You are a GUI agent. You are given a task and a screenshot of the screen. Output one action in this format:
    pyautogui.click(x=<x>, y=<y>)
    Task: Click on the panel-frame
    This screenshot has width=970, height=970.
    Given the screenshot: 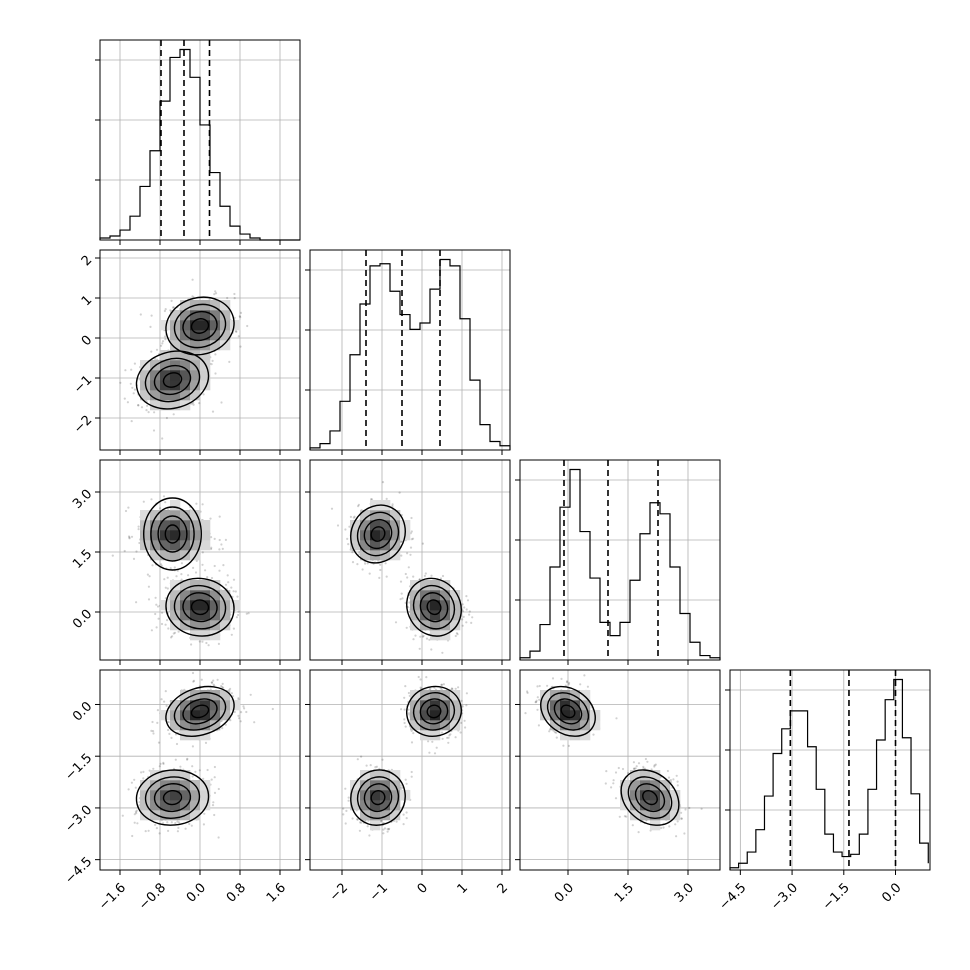 What is the action you would take?
    pyautogui.click(x=620, y=560)
    